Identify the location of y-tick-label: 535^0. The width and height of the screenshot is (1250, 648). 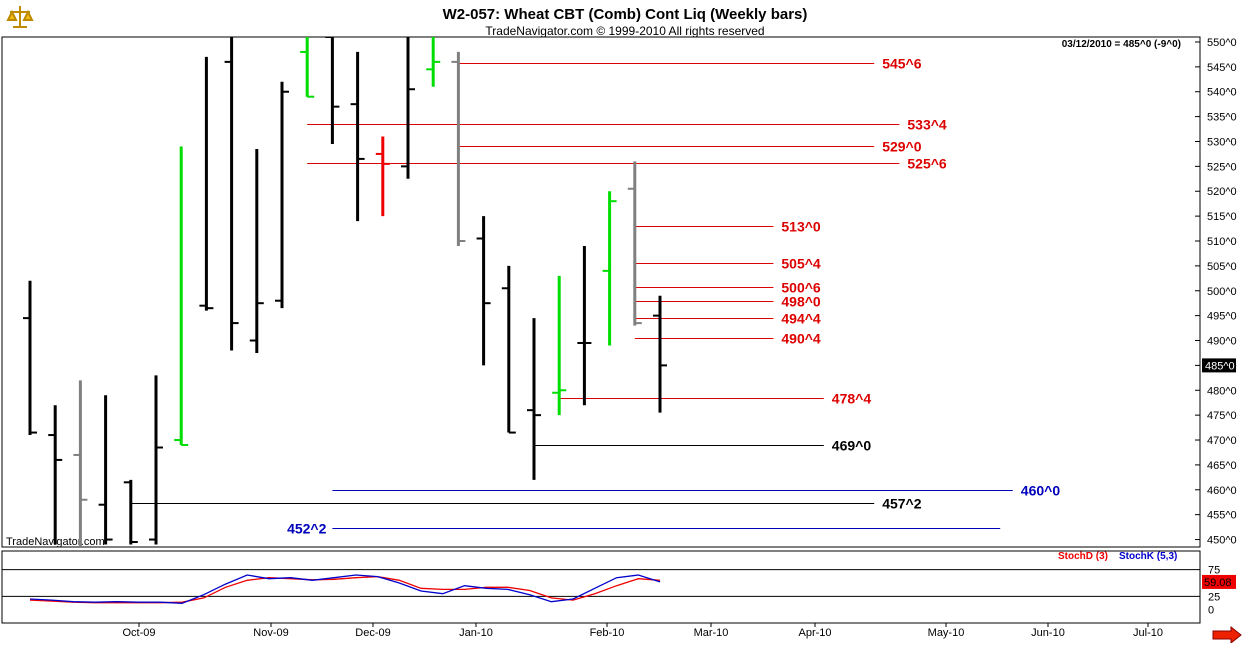
(1222, 118).